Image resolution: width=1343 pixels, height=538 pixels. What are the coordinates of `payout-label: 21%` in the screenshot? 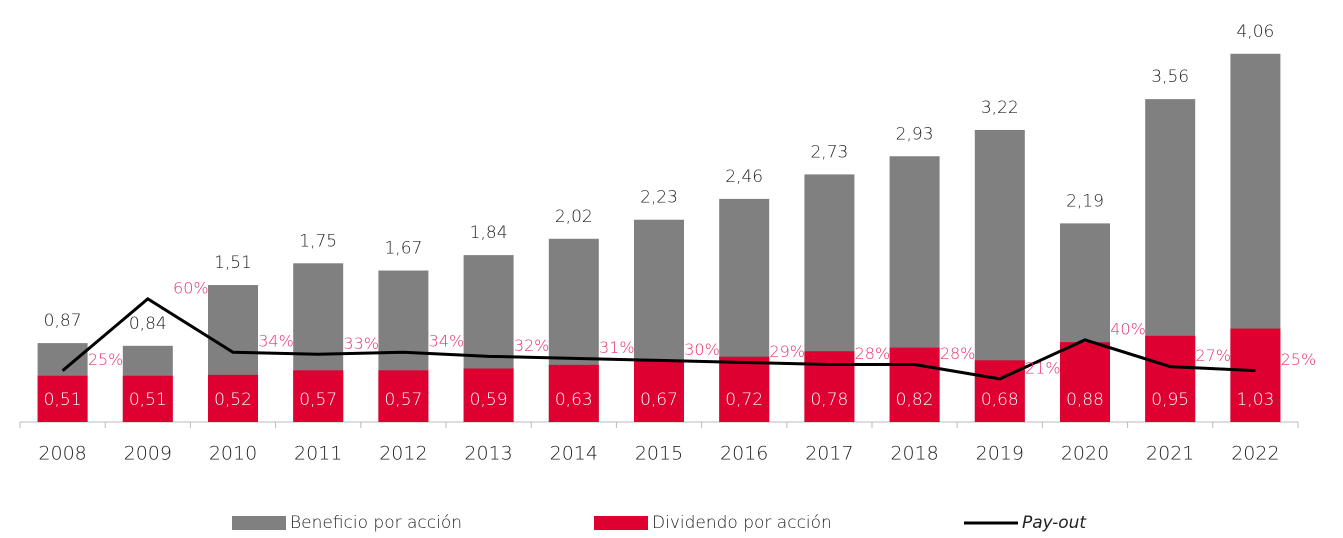 It's located at (1043, 367).